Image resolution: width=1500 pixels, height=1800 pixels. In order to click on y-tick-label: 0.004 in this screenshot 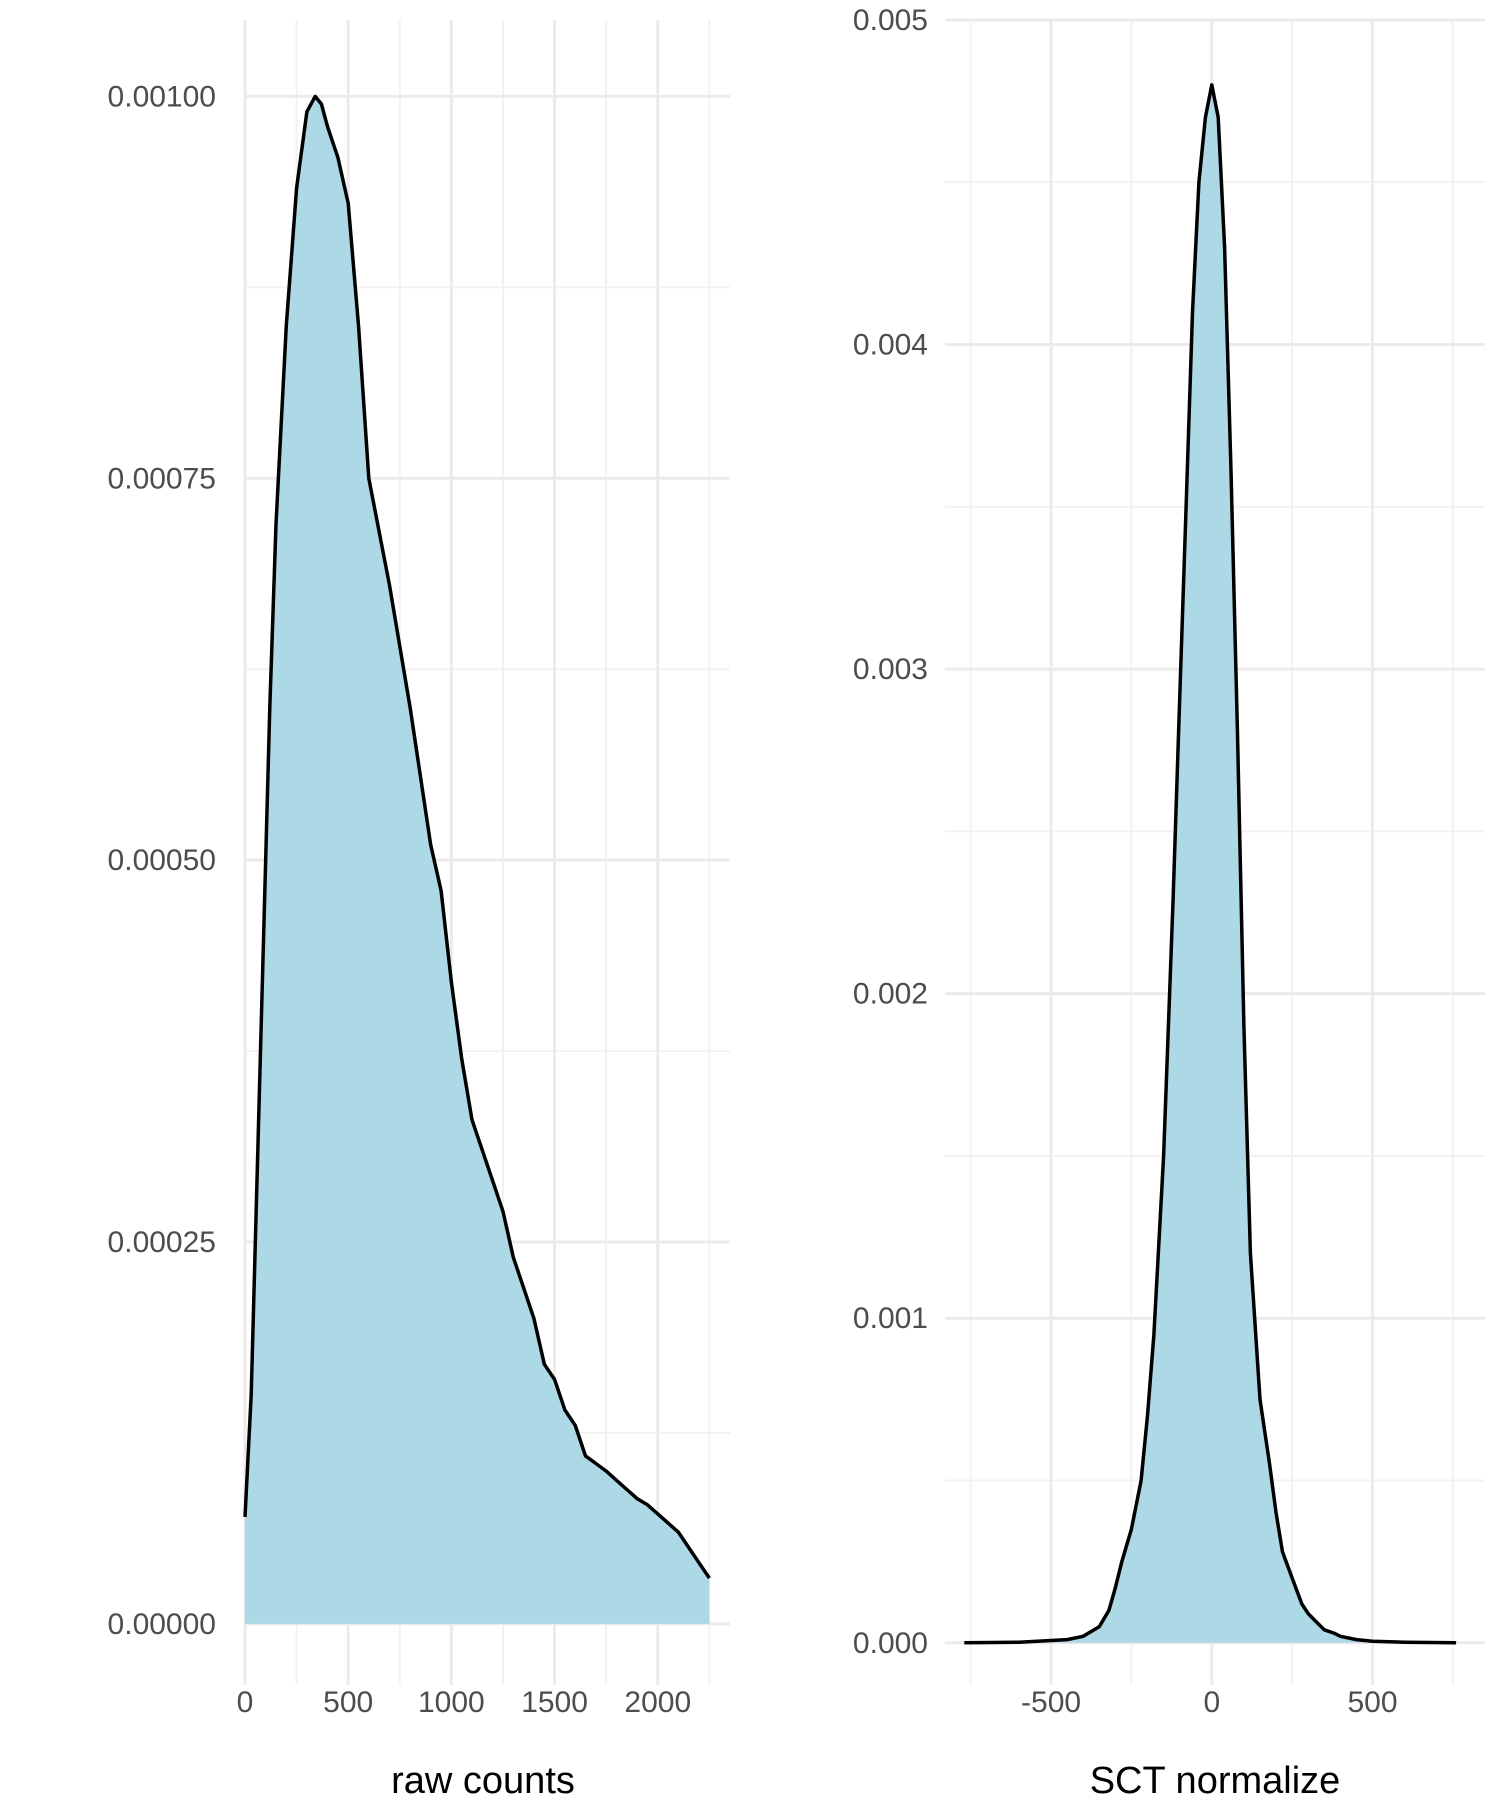, I will do `click(890, 345)`.